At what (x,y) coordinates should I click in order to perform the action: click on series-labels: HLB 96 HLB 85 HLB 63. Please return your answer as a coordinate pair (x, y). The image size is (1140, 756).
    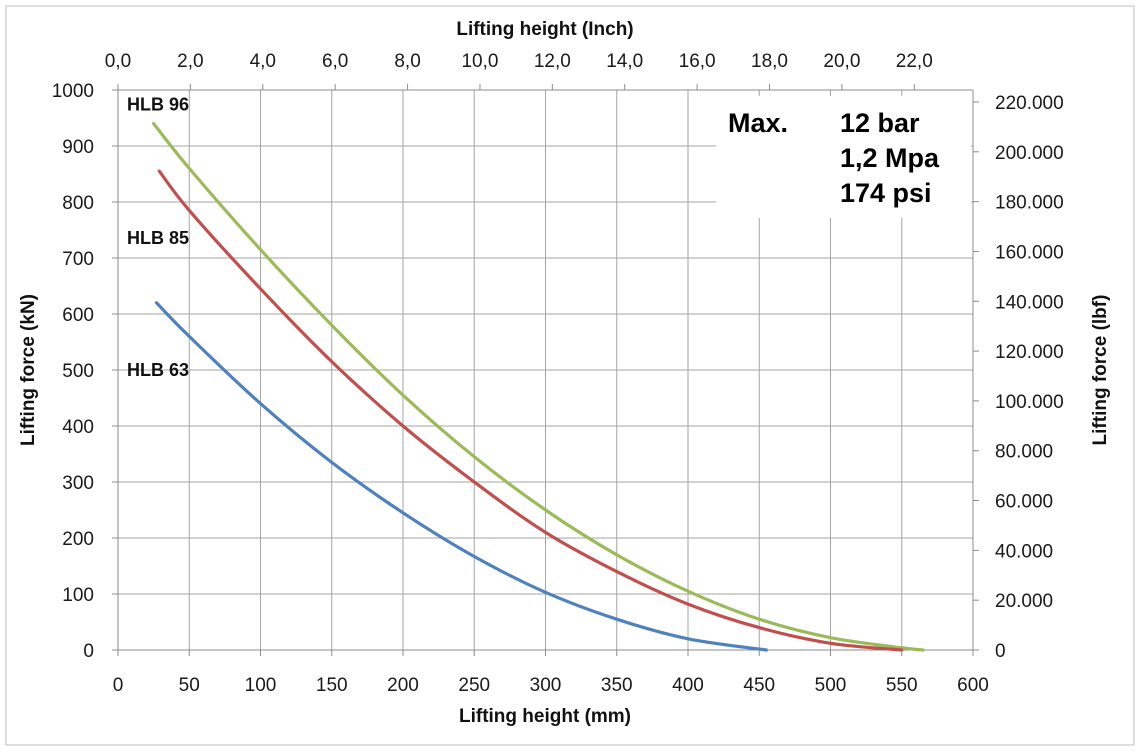
    Looking at the image, I should click on (158, 237).